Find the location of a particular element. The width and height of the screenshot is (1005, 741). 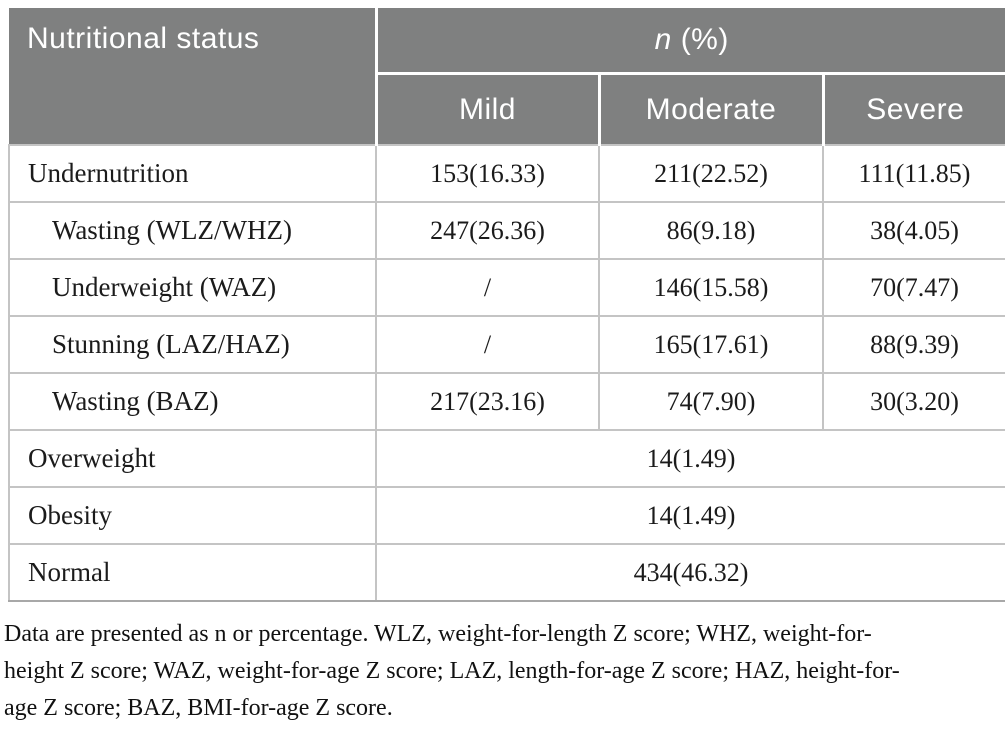

row-label: Undernutrition is located at coordinates (192, 173).